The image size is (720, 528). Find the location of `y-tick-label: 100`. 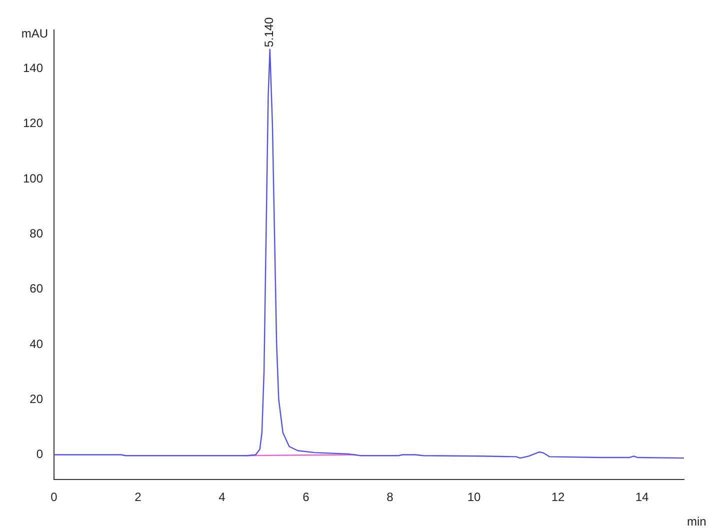

y-tick-label: 100 is located at coordinates (33, 178).